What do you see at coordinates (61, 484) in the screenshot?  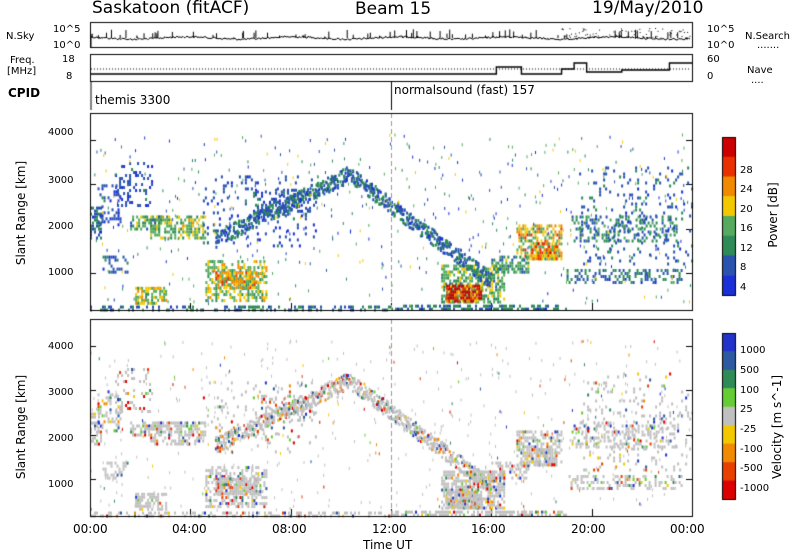 I see `vel-ytick-1000: 1000` at bounding box center [61, 484].